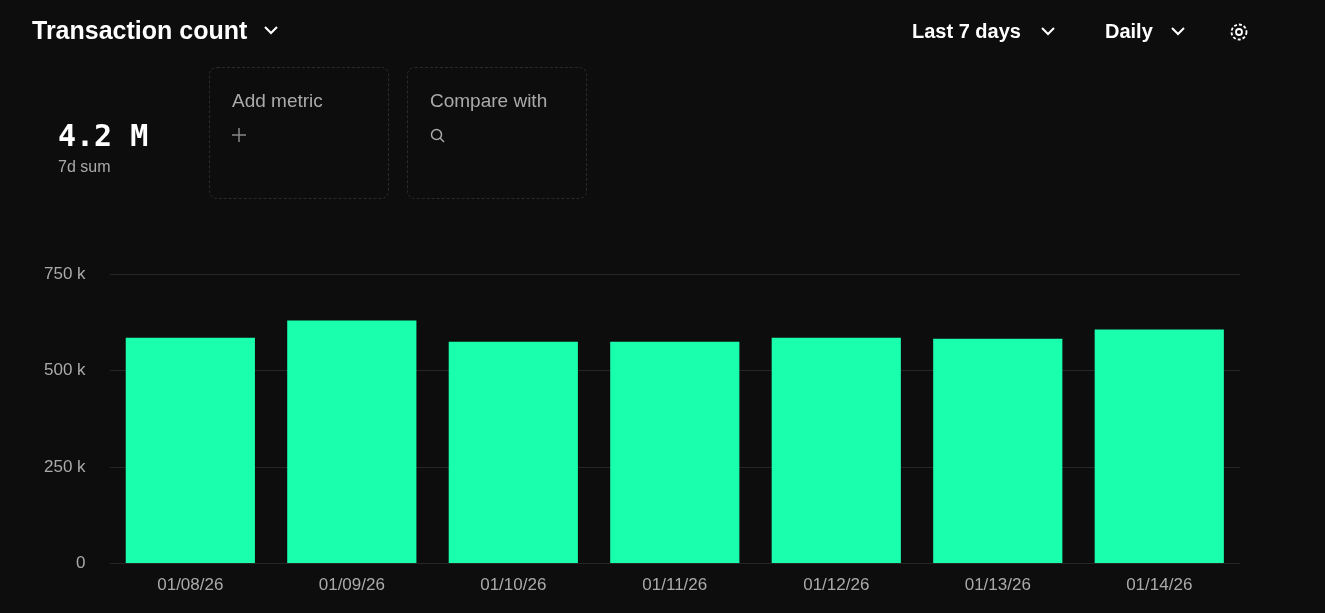 This screenshot has height=613, width=1325. What do you see at coordinates (836, 585) in the screenshot?
I see `x-tick-label: 01/12/26` at bounding box center [836, 585].